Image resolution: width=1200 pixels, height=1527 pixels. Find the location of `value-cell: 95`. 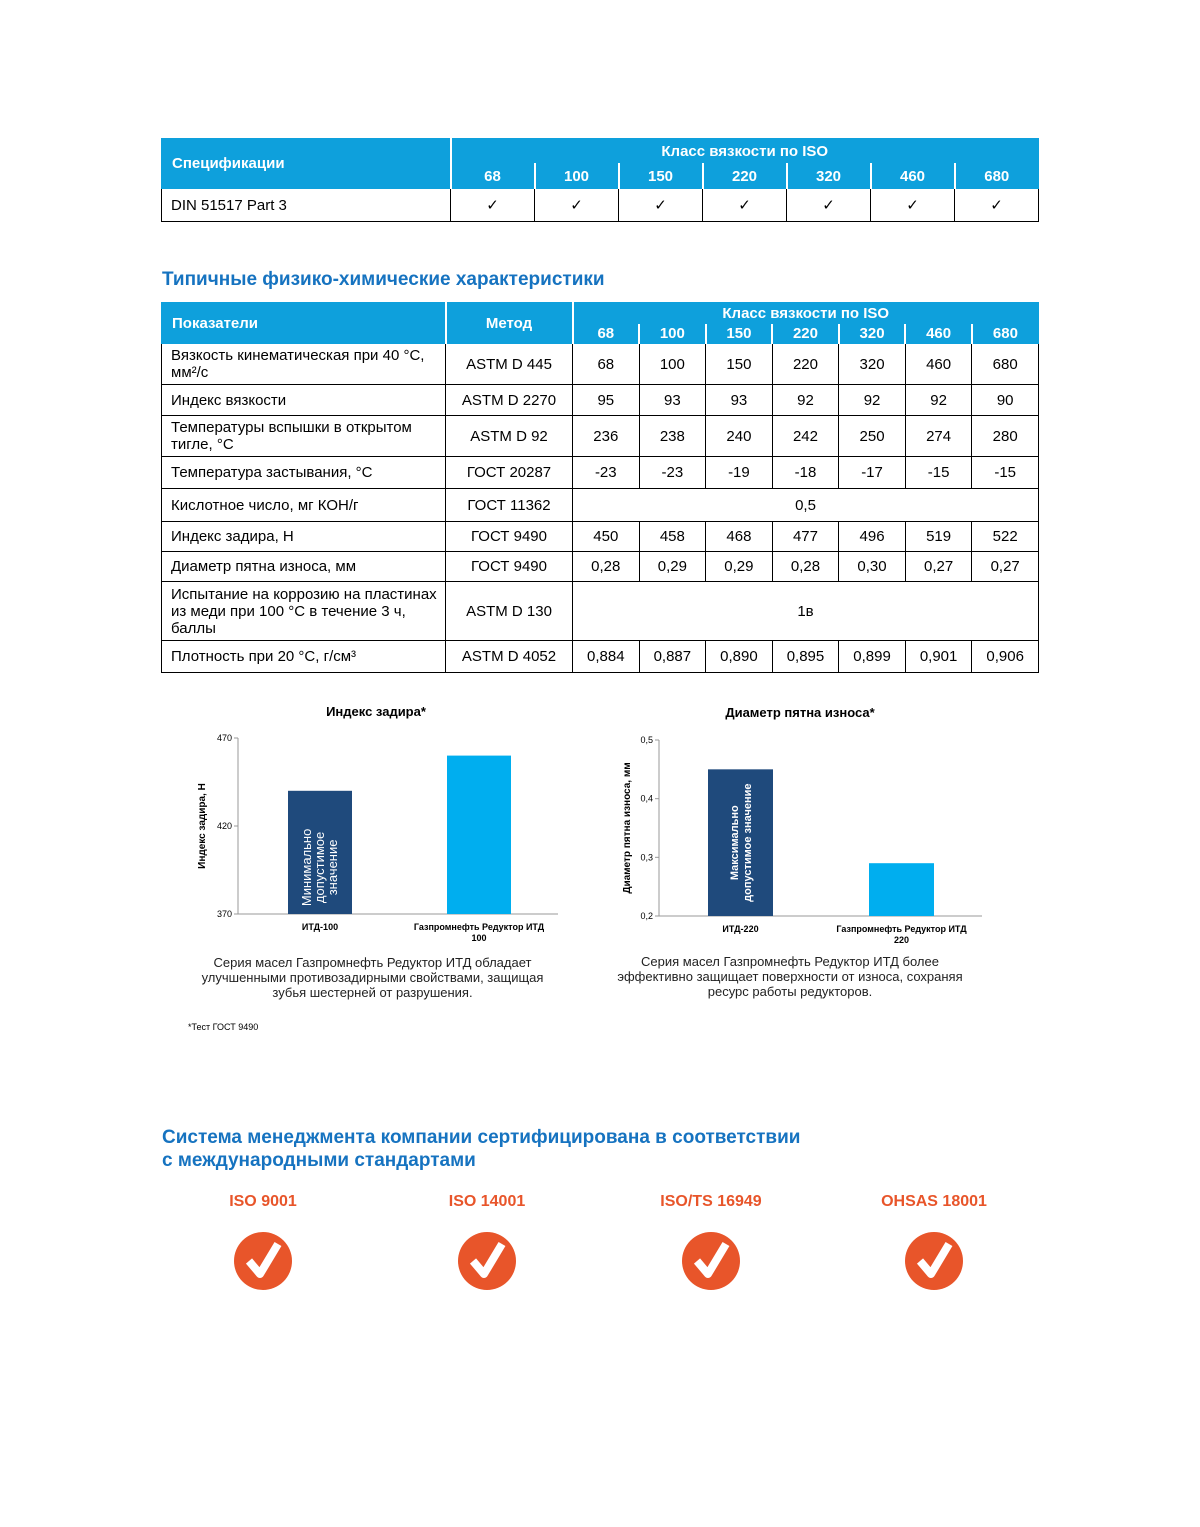

value-cell: 95 is located at coordinates (606, 400).